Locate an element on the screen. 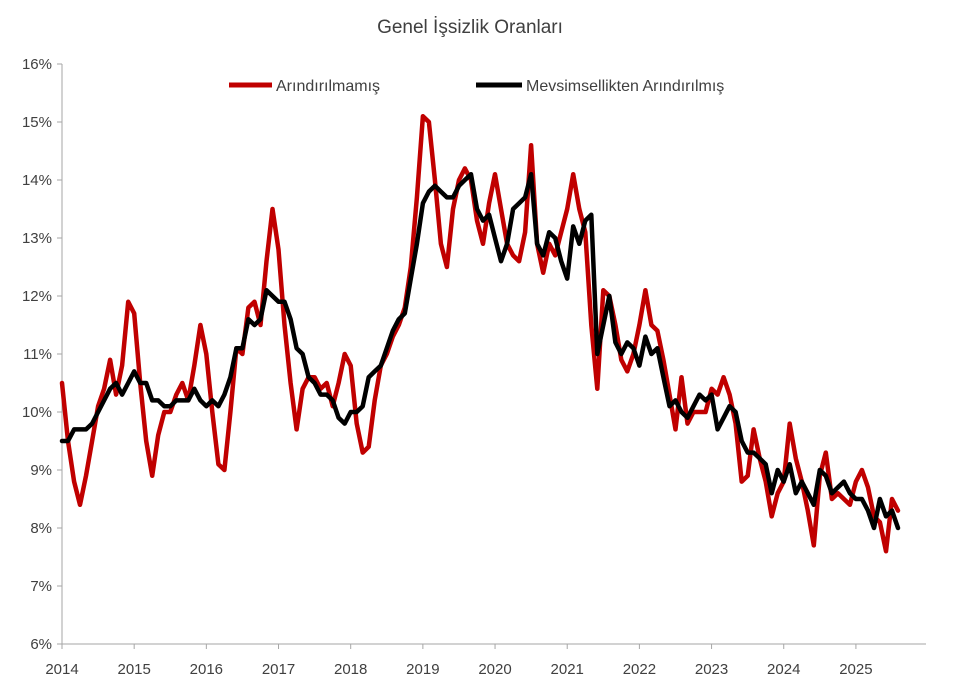  legend-label-unadjusted: Arındırılmamış is located at coordinates (328, 86).